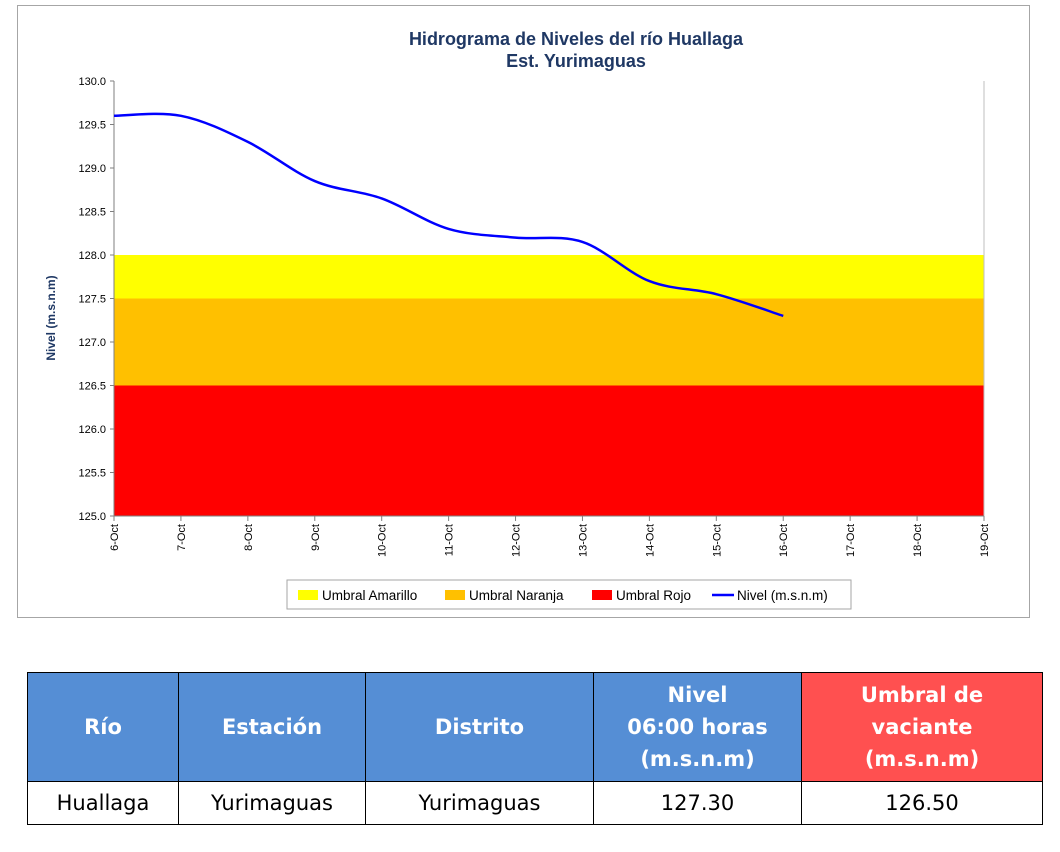 The image size is (1060, 852). What do you see at coordinates (479, 727) in the screenshot?
I see `header-distrito: Distrito` at bounding box center [479, 727].